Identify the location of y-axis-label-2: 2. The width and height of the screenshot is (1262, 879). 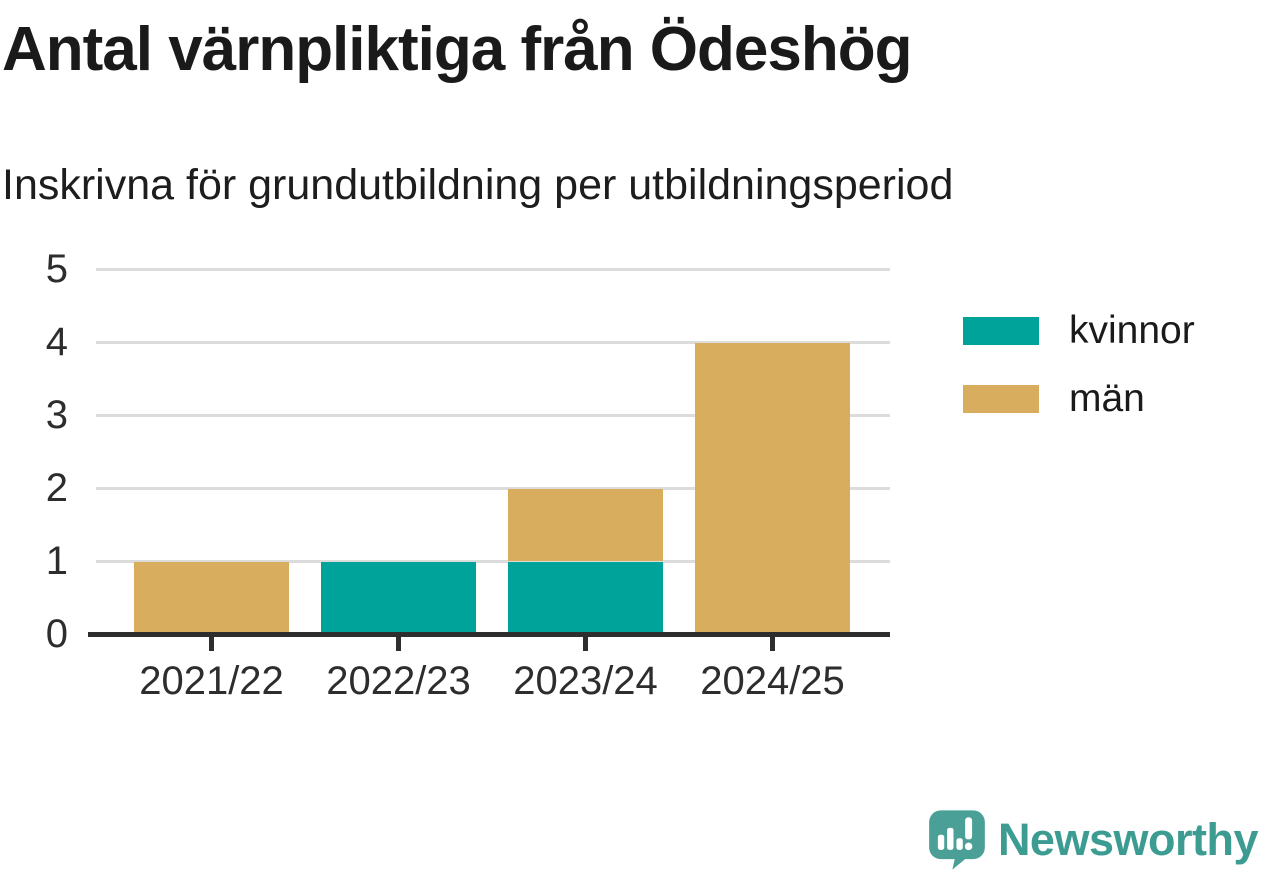
(56, 488).